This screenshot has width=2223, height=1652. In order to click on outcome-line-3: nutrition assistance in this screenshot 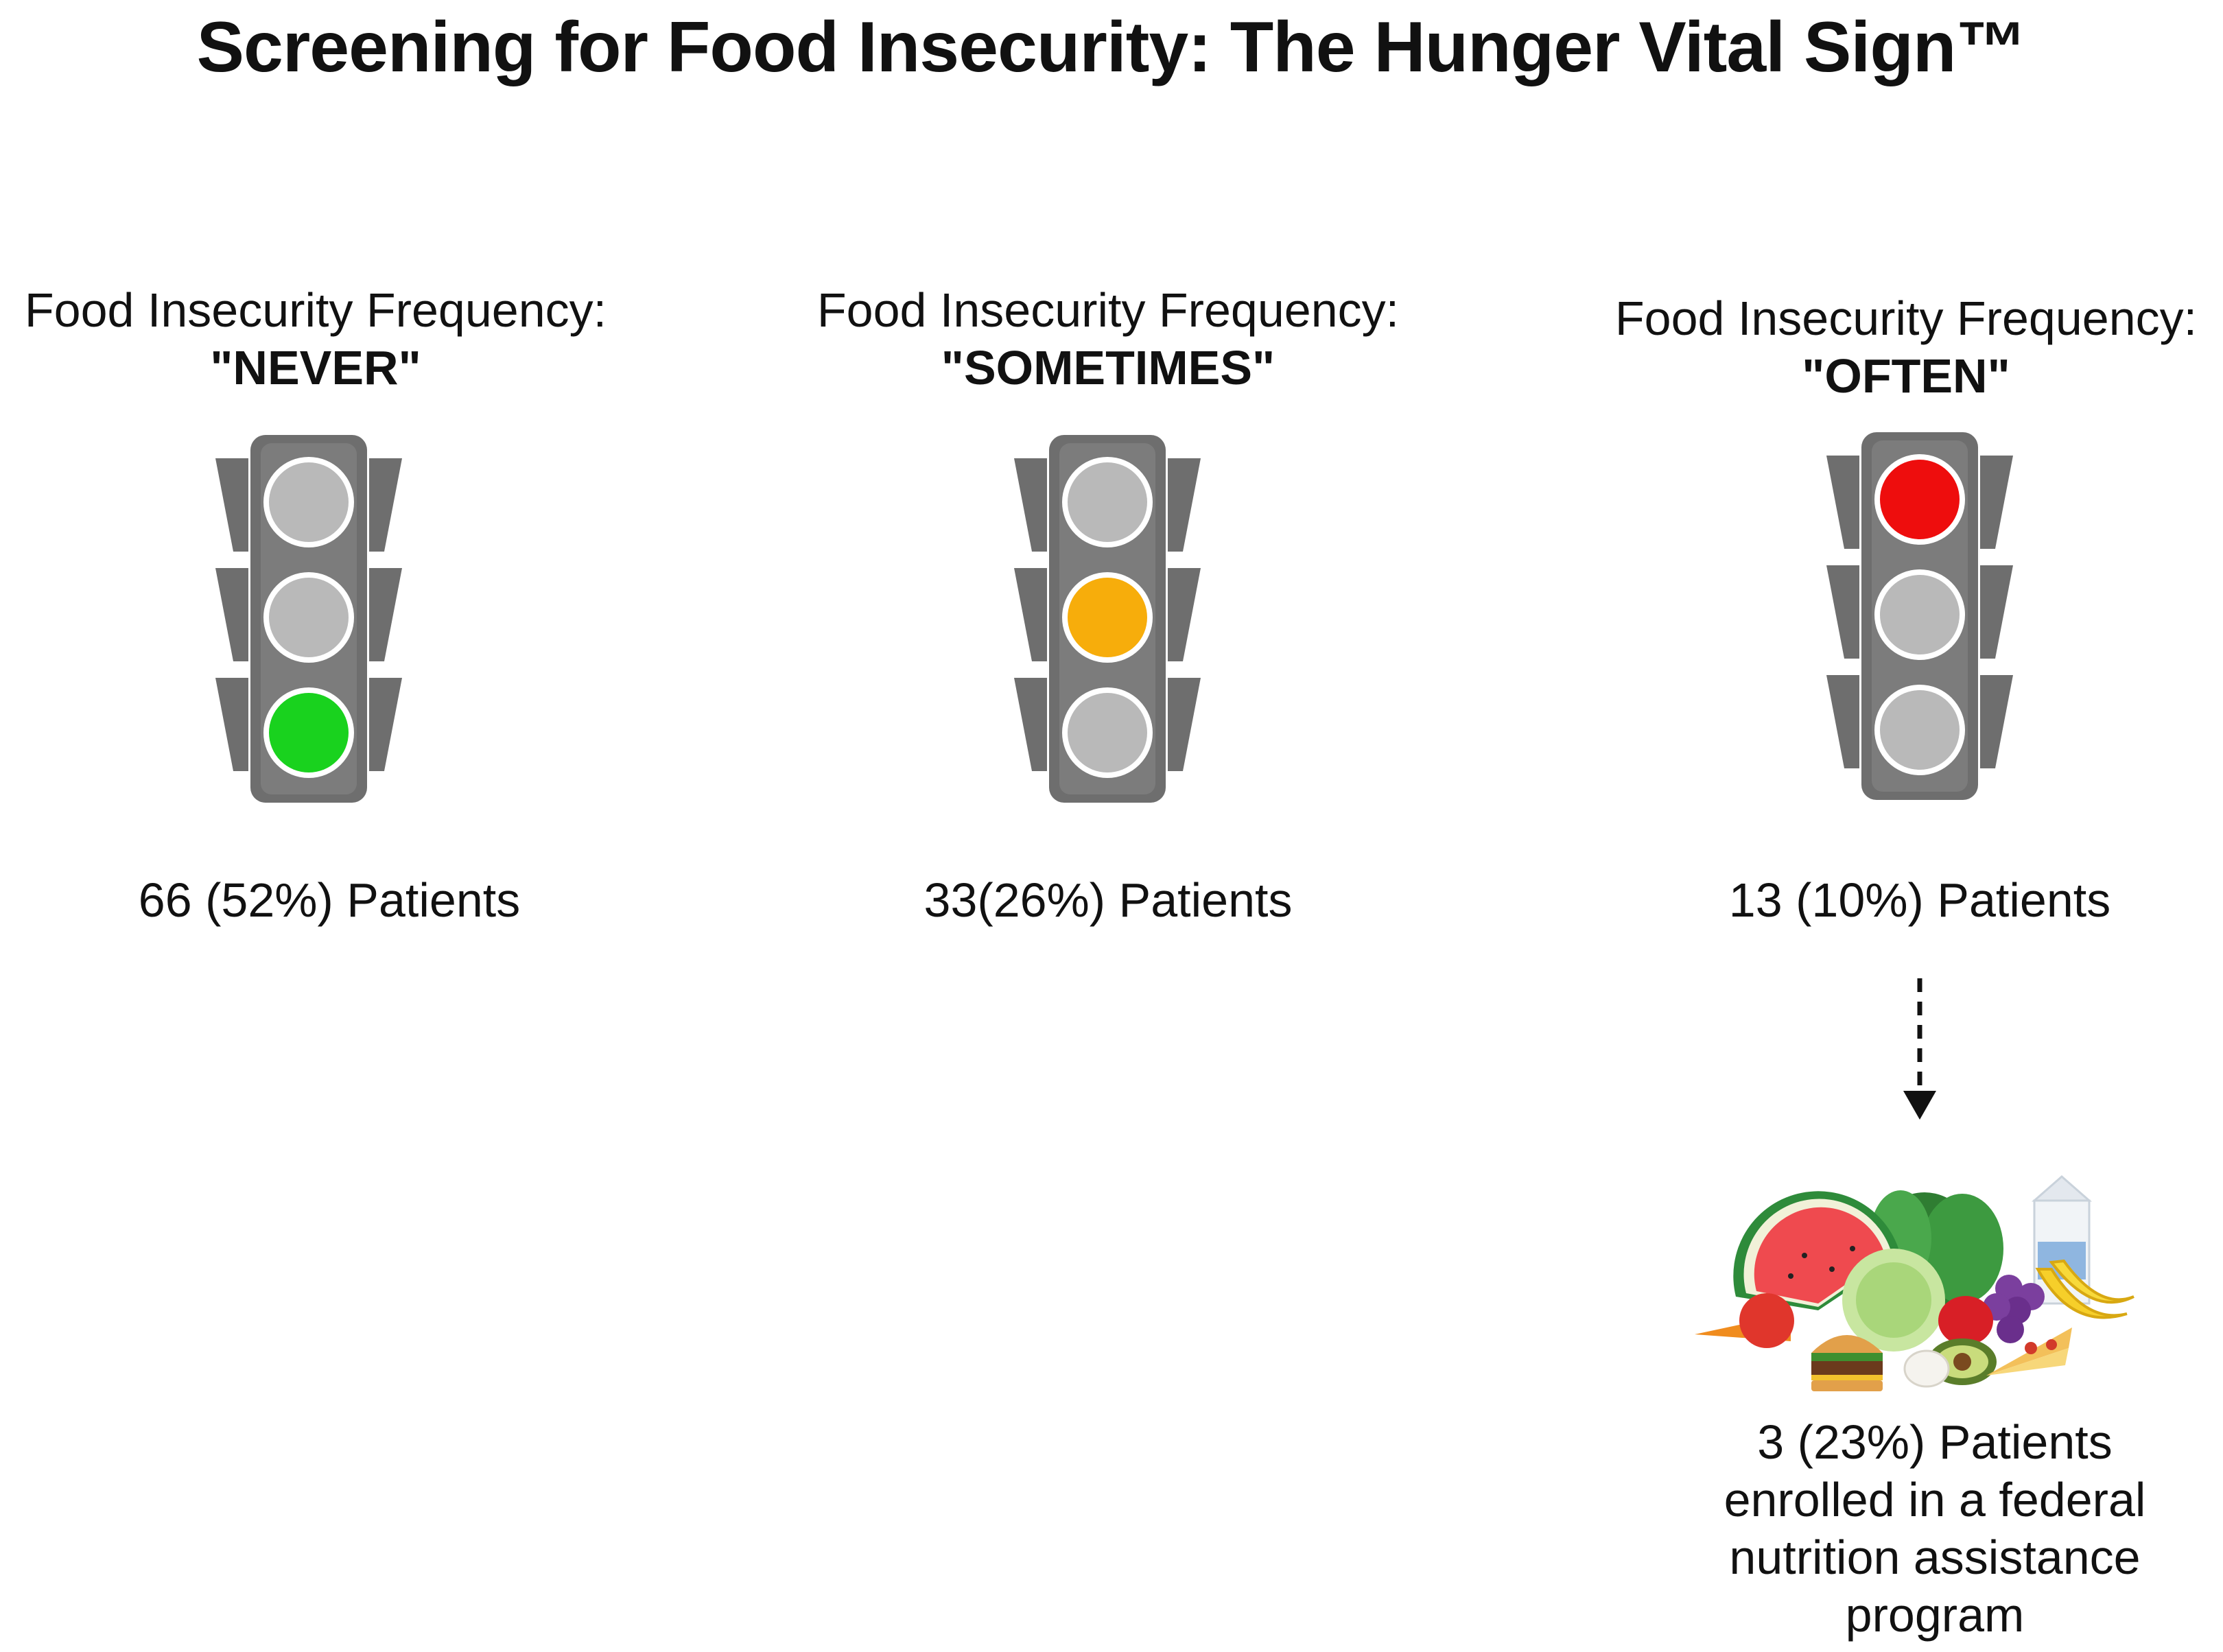, I will do `click(1935, 1557)`.